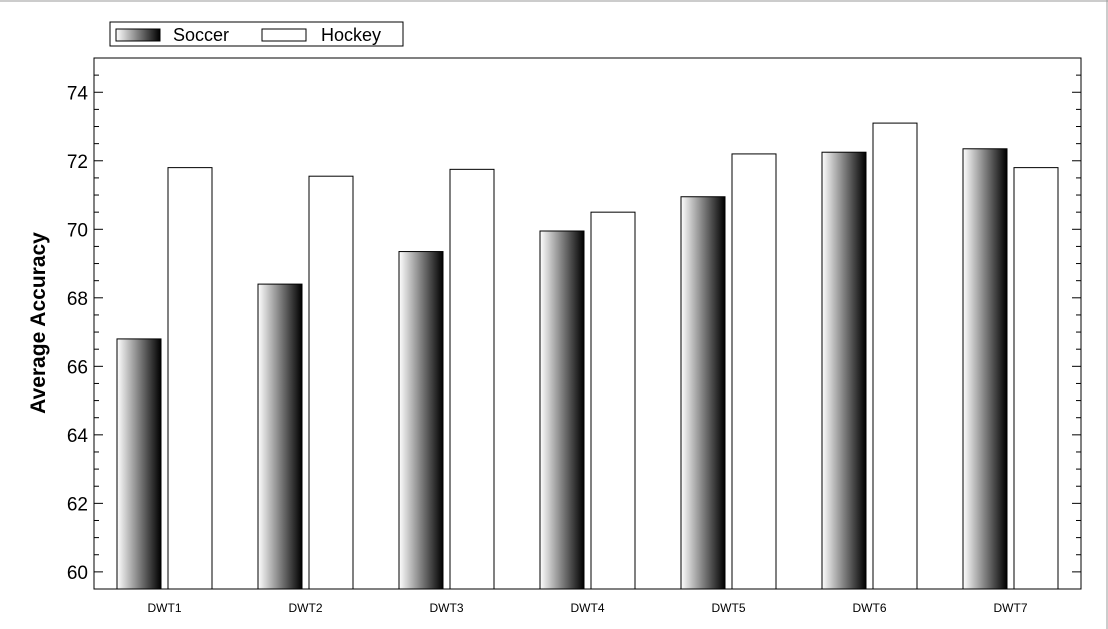  I want to click on legend-swatch-hockey, so click(284, 35).